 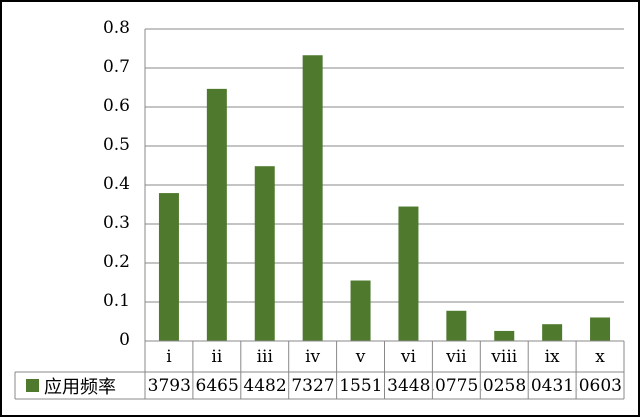 What do you see at coordinates (313, 356) in the screenshot?
I see `x-category-label: iv` at bounding box center [313, 356].